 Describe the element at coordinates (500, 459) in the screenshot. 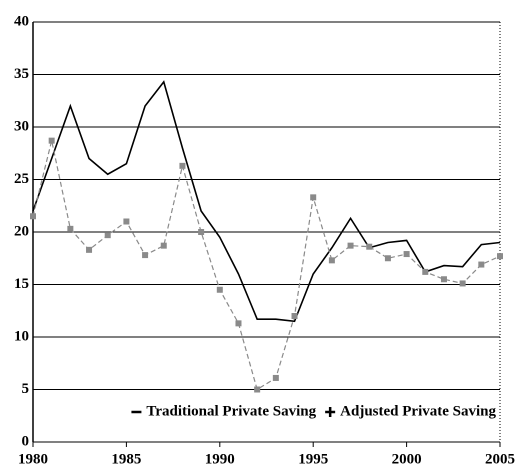

I see `x-tick-label: 2005` at that location.